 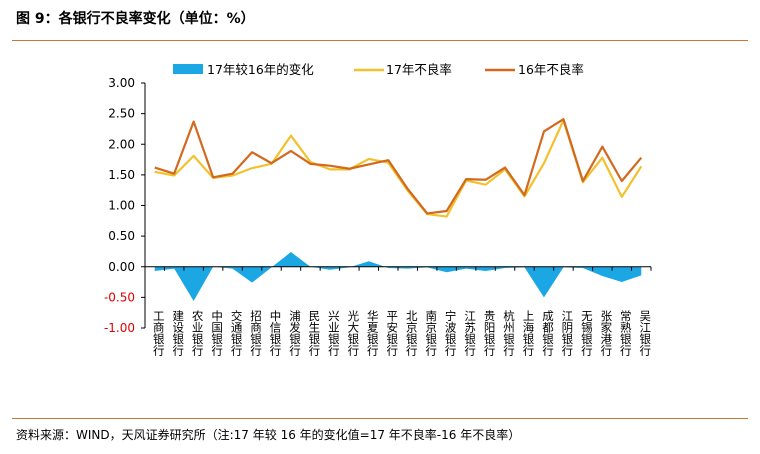 I want to click on x-category-label: 招商银行, so click(x=256, y=333).